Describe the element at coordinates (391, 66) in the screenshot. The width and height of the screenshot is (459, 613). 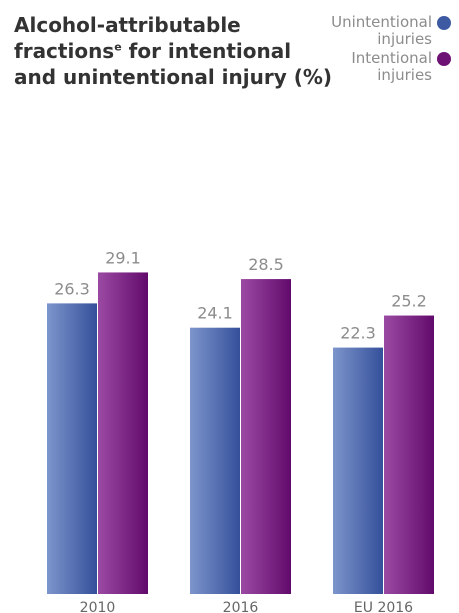
I see `legend-label-intentional: Intentional injuries` at that location.